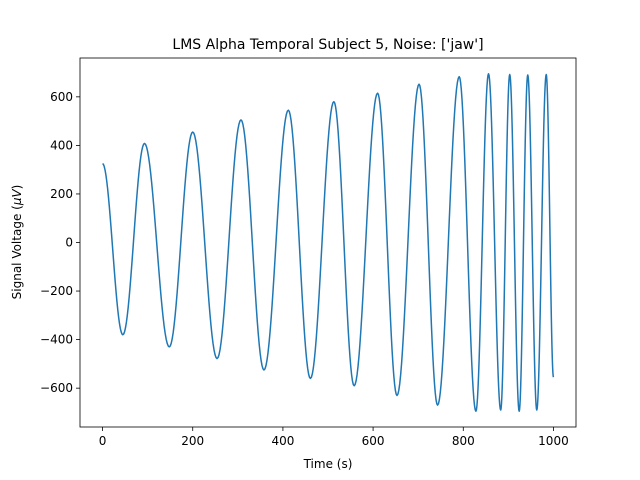 The height and width of the screenshot is (480, 640). I want to click on y-tick-label: 0, so click(69, 243).